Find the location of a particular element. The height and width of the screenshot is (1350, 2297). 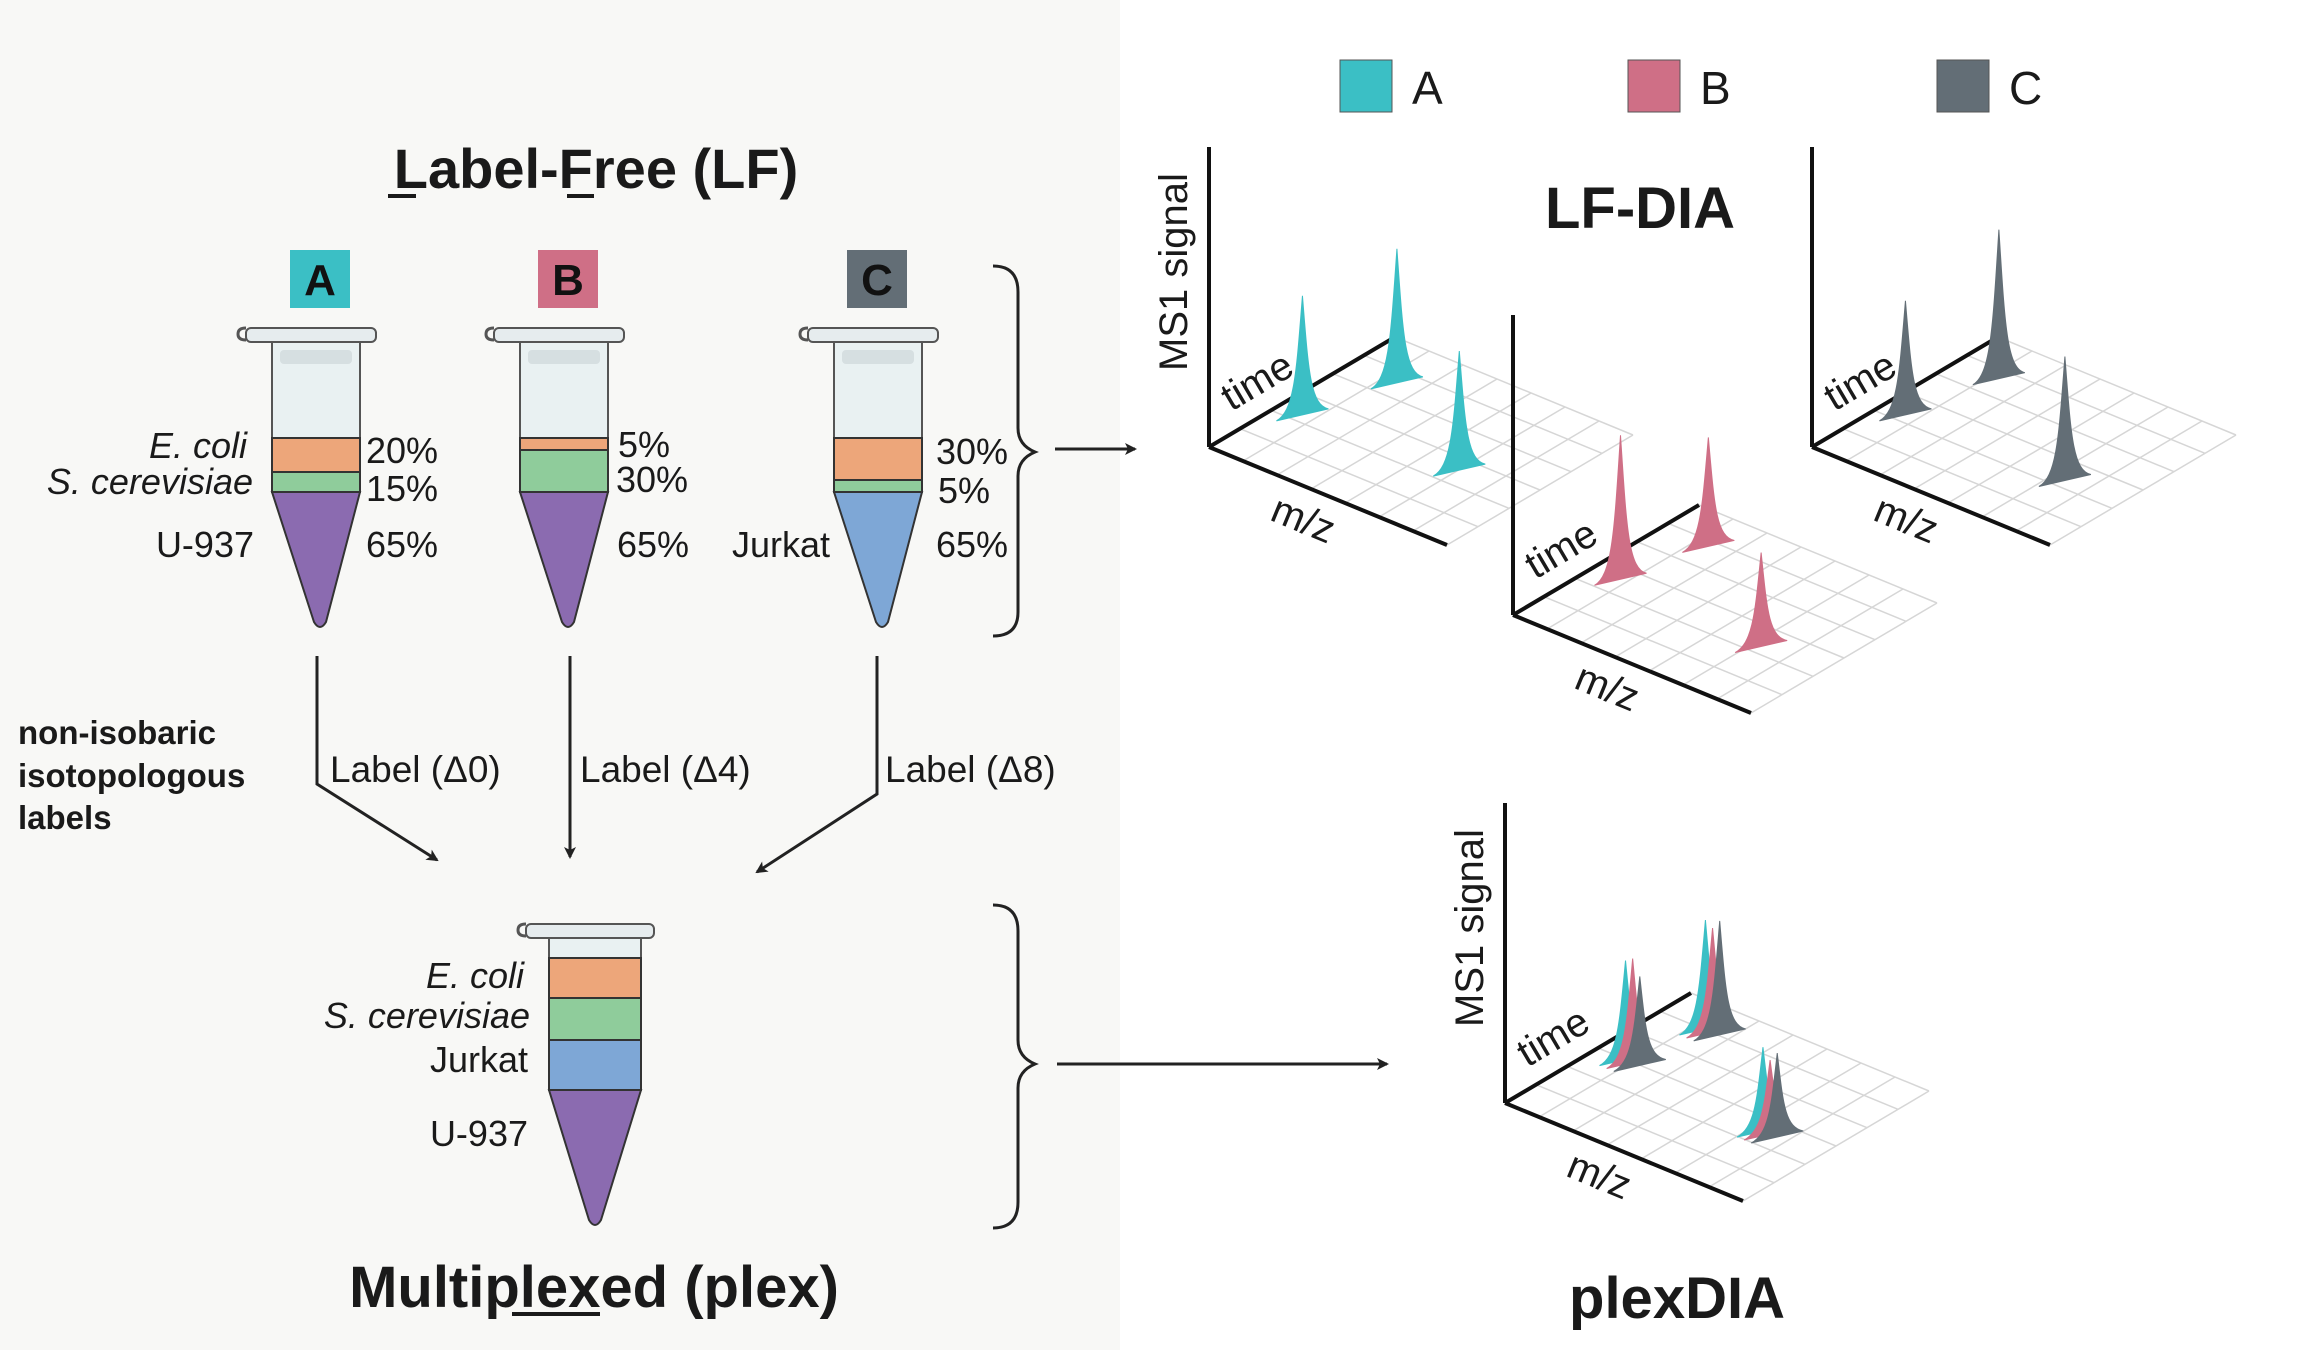

svg-text: B is located at coordinates (568, 280).